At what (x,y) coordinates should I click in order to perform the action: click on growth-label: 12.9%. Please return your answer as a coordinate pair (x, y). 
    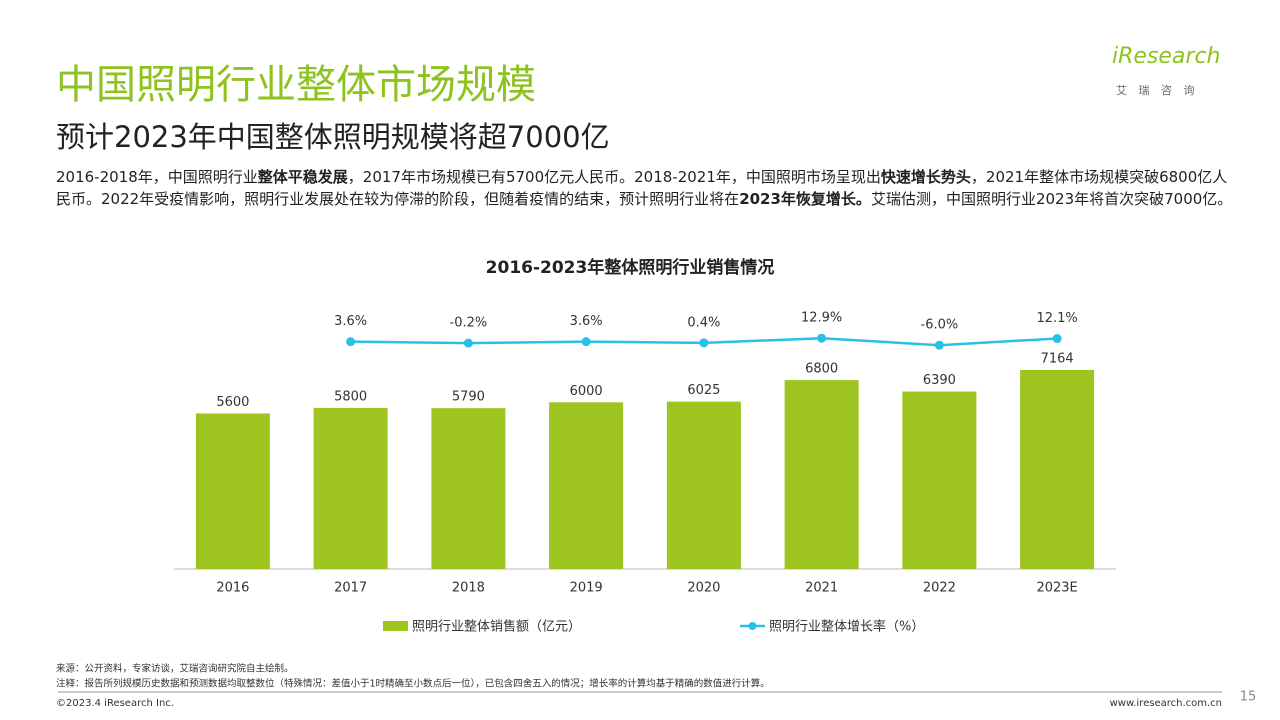
    Looking at the image, I should click on (821, 318).